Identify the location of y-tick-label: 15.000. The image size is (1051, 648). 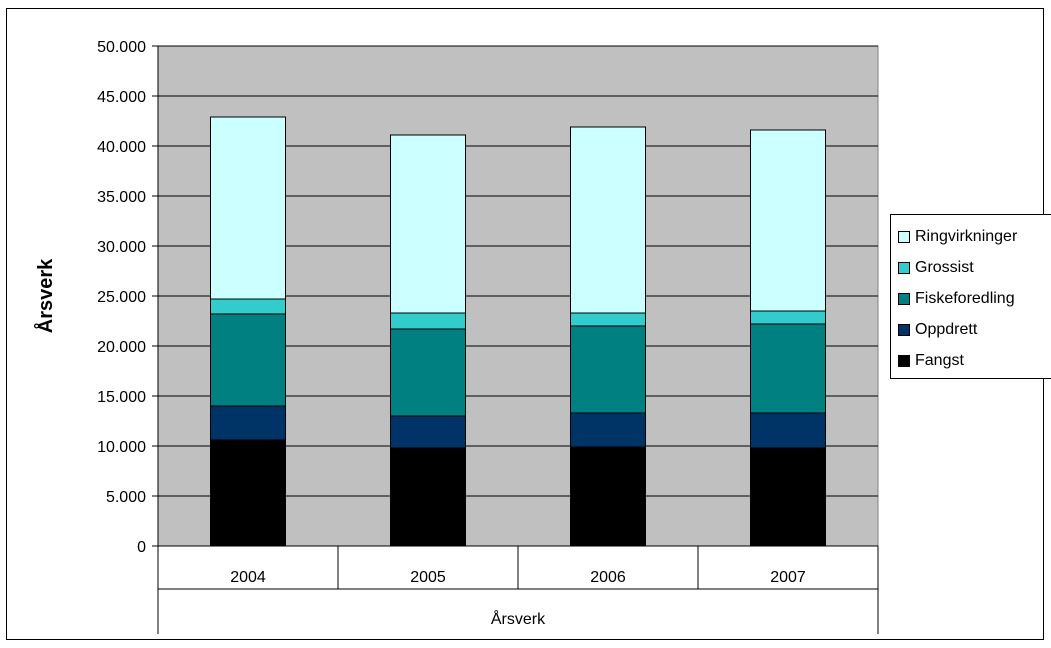
(121, 397).